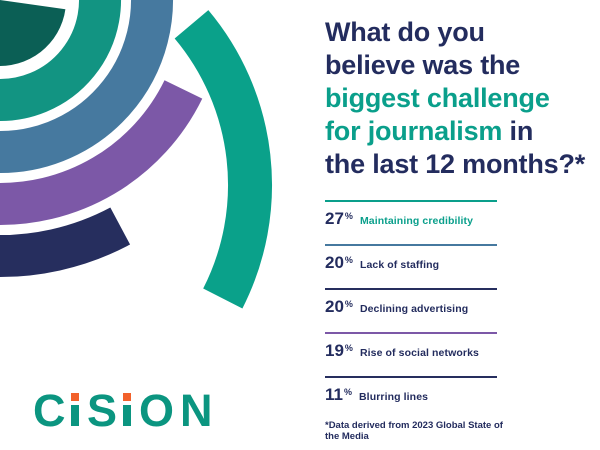  Describe the element at coordinates (196, 407) in the screenshot. I see `logo-letter-n: N` at that location.